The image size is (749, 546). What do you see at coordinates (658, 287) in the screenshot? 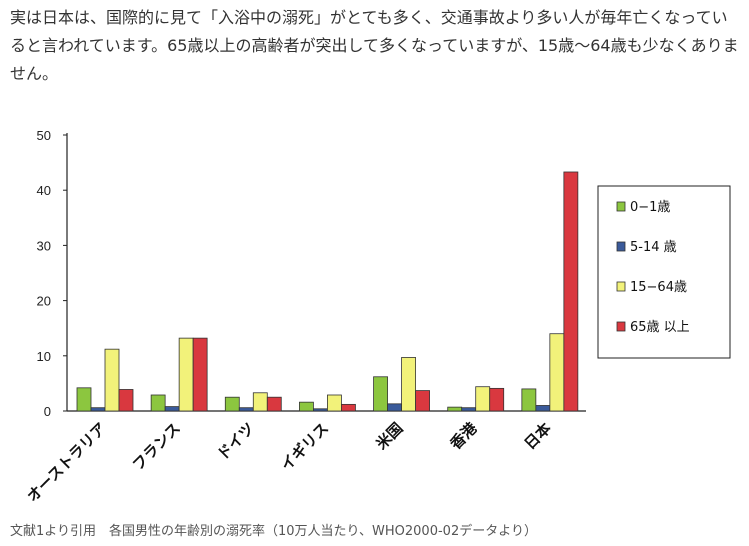
I see `legend-label: 15−64歳` at bounding box center [658, 287].